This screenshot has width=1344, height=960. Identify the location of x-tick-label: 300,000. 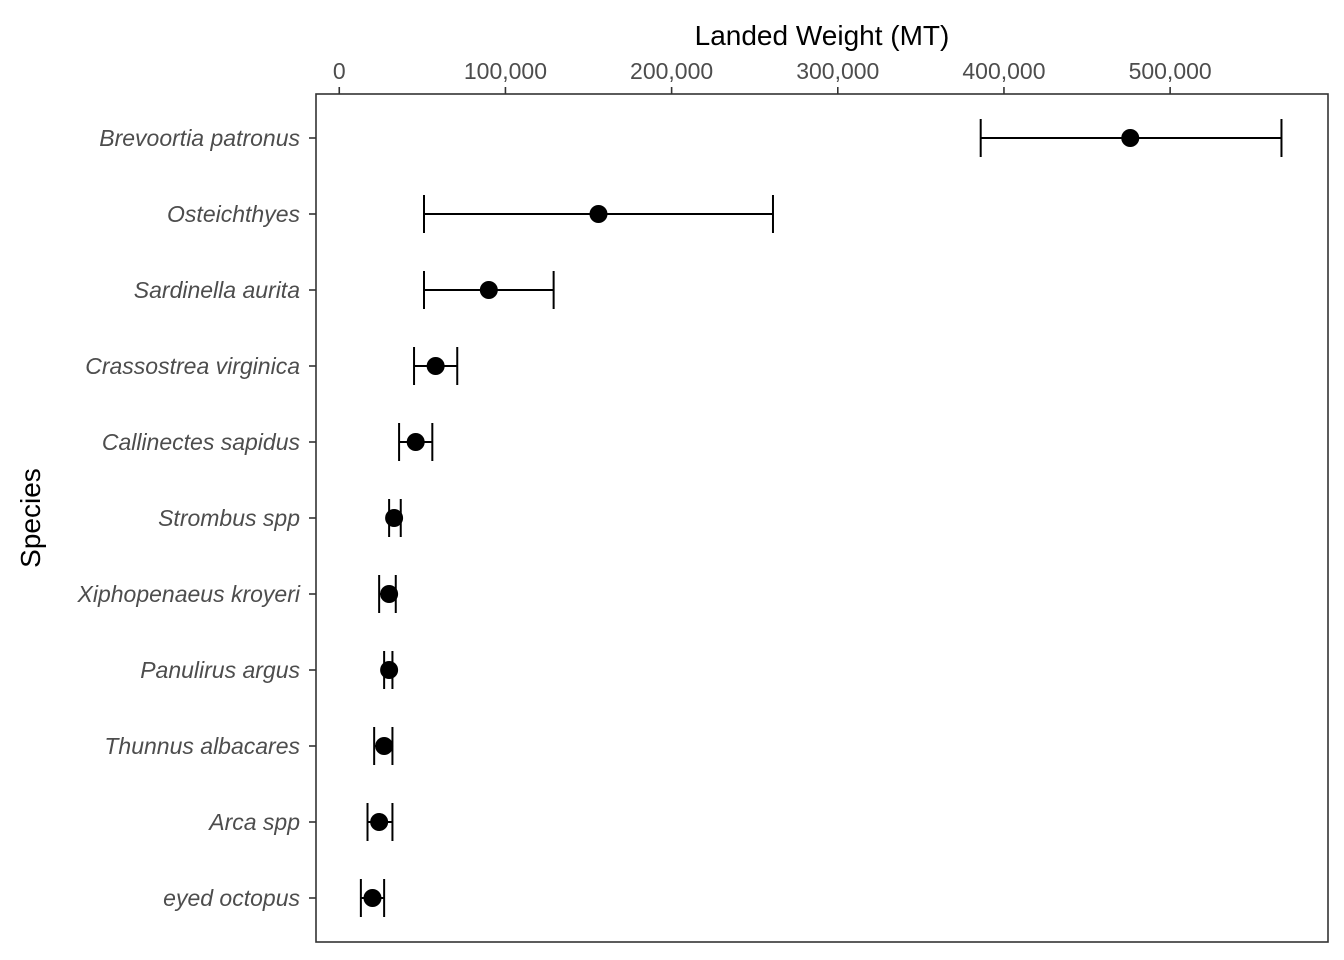
(837, 71).